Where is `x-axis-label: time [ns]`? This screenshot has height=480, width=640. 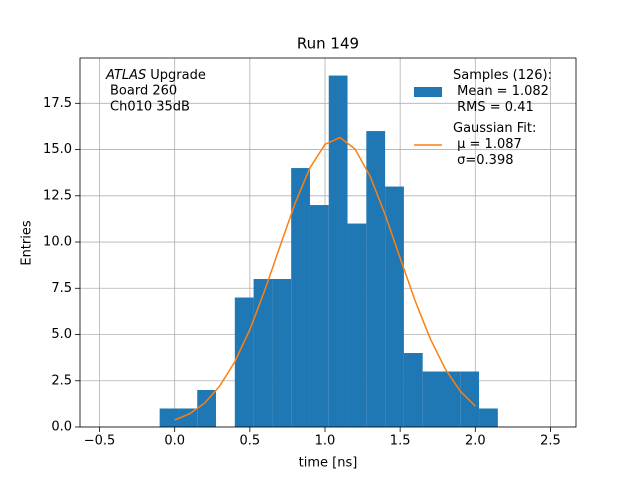
x-axis-label: time [ns] is located at coordinates (328, 463).